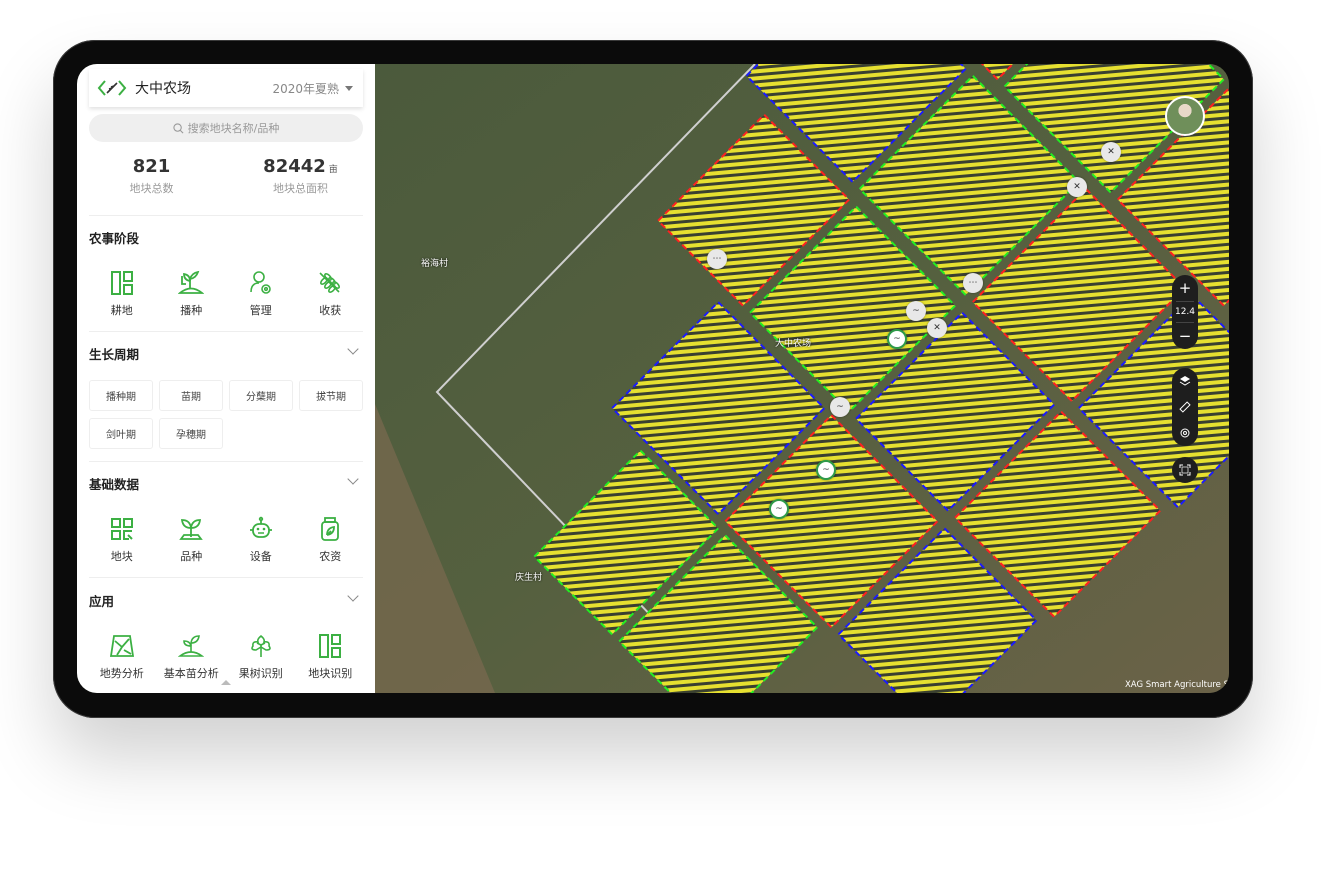 The width and height of the screenshot is (1324, 890). What do you see at coordinates (435, 264) in the screenshot?
I see `map-label-village: 裕海村` at bounding box center [435, 264].